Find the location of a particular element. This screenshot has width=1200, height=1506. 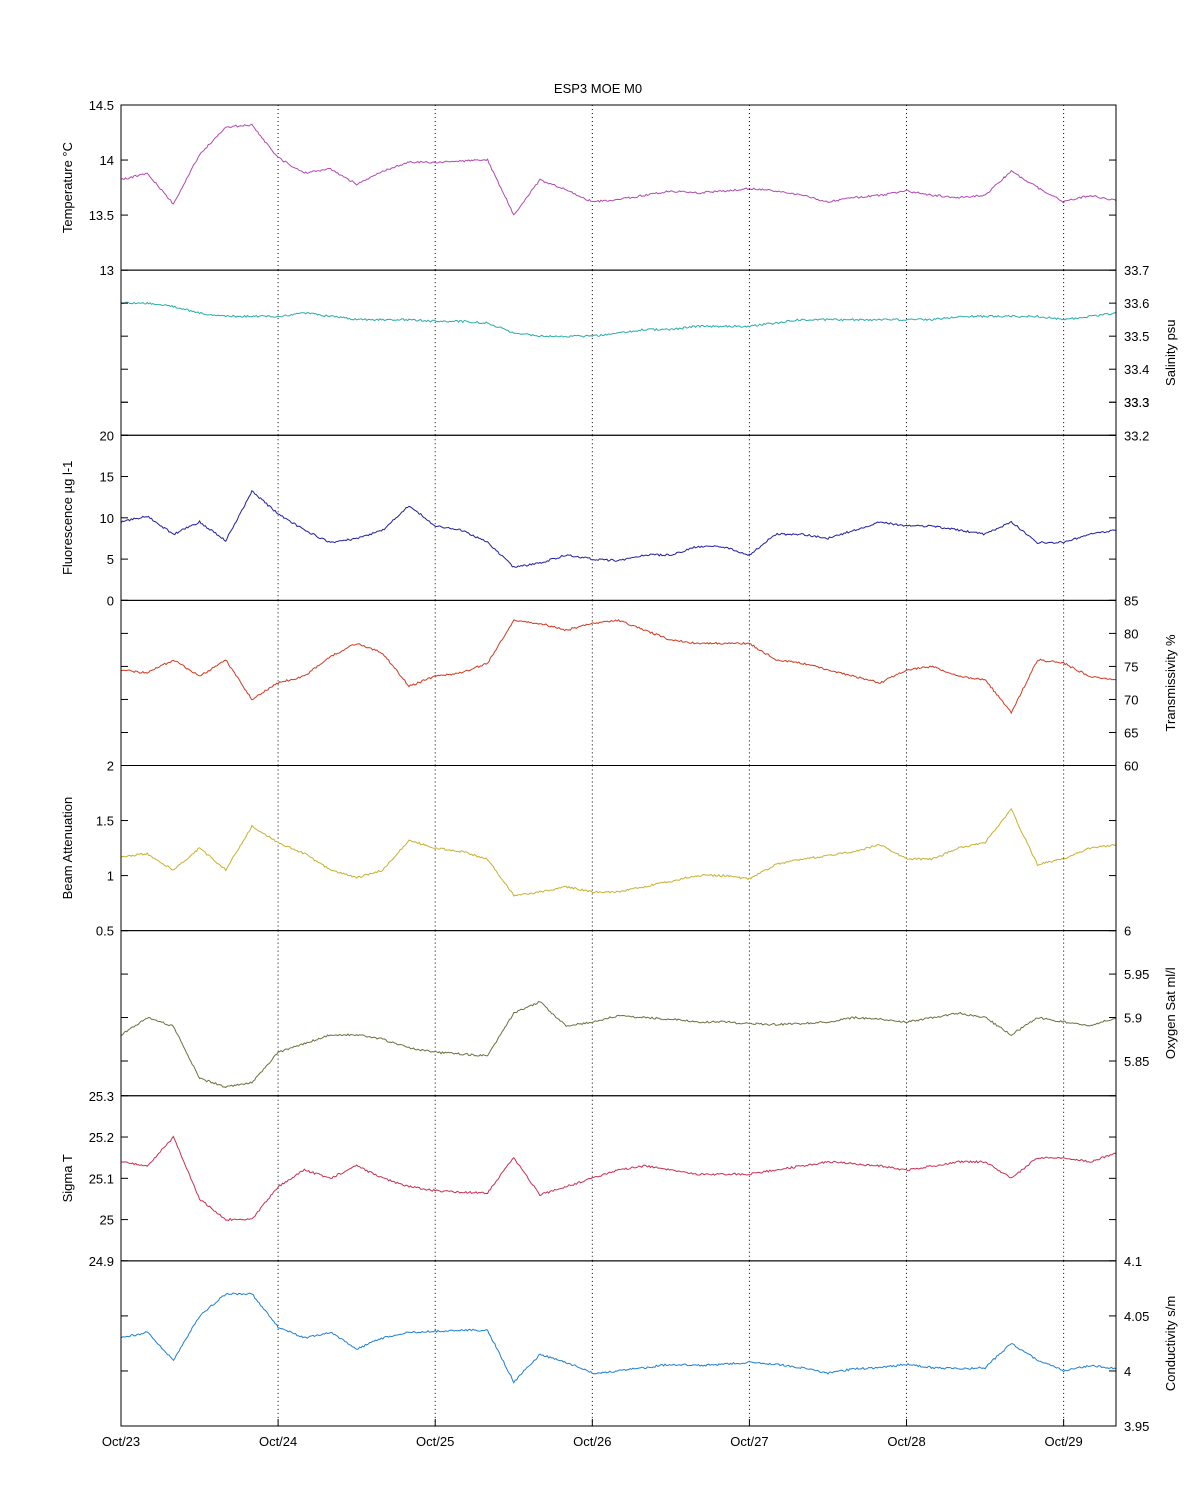

ytick-label-1-1: 13.5 is located at coordinates (101, 215).